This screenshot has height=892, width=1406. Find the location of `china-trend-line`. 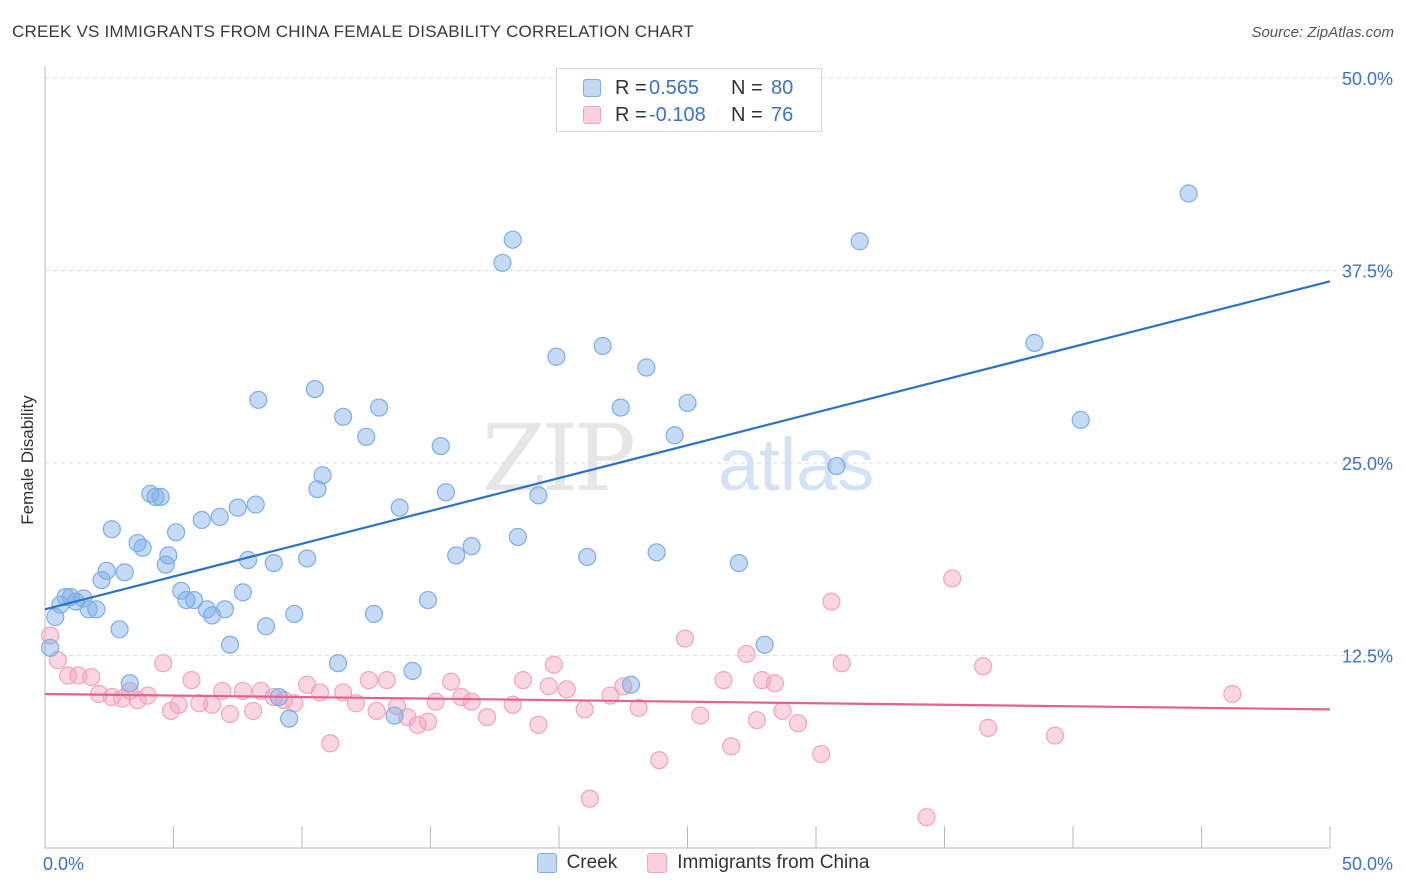

china-trend-line is located at coordinates (687, 701).